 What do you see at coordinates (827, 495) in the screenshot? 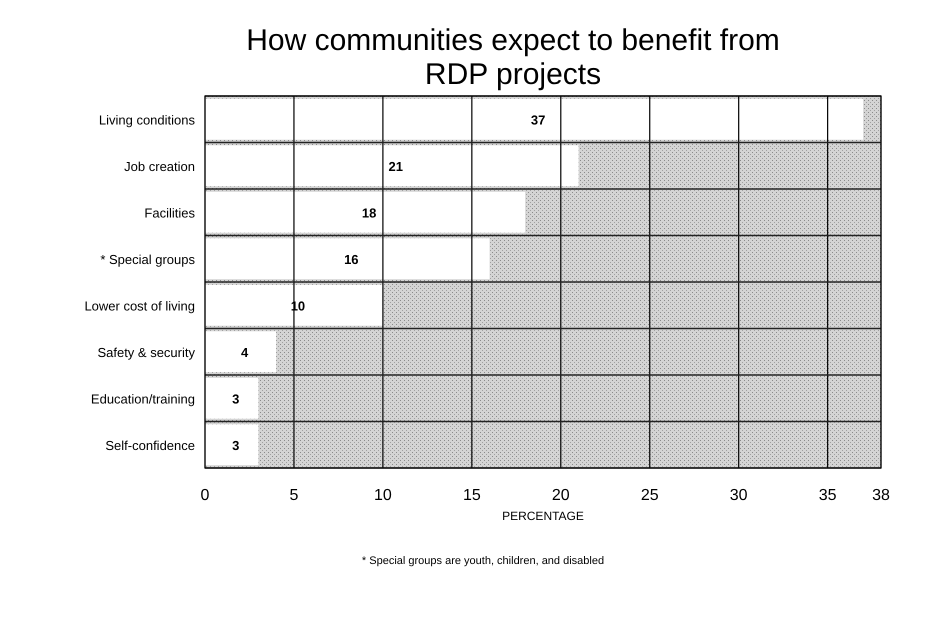
I see `x-tick-label: 35` at bounding box center [827, 495].